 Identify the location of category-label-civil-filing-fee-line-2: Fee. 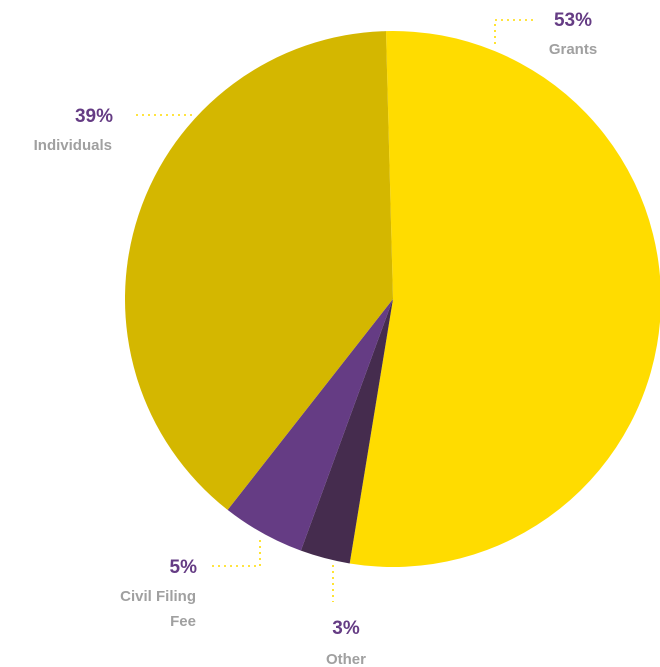
(183, 621).